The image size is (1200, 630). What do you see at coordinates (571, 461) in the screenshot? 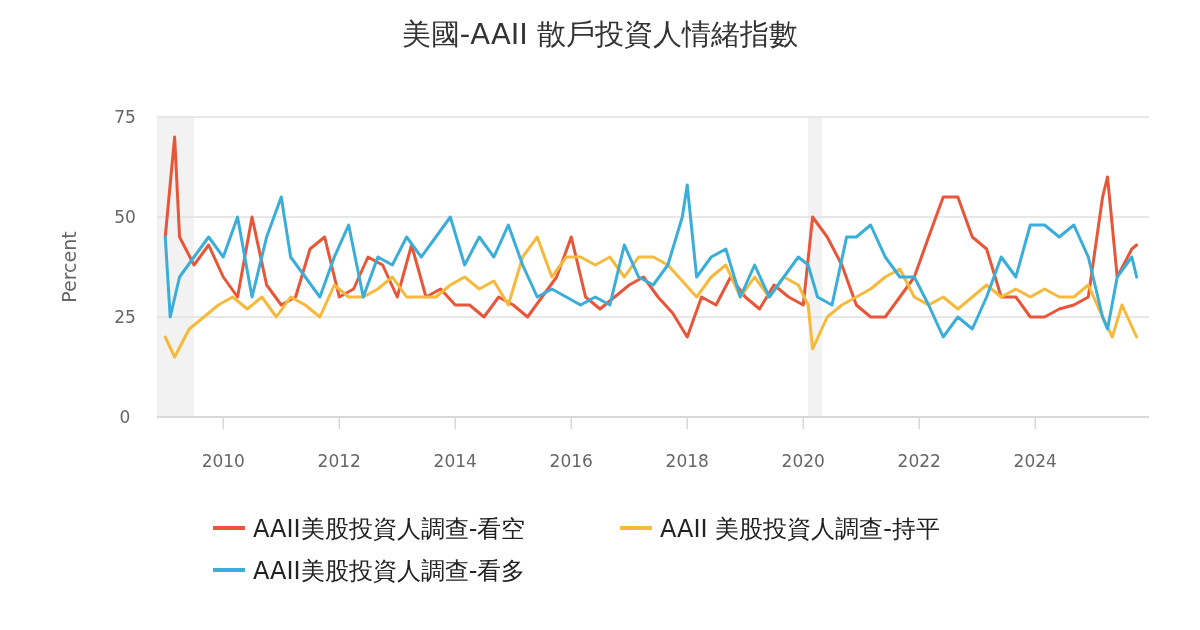
I see `x-tick-label: 2016` at bounding box center [571, 461].